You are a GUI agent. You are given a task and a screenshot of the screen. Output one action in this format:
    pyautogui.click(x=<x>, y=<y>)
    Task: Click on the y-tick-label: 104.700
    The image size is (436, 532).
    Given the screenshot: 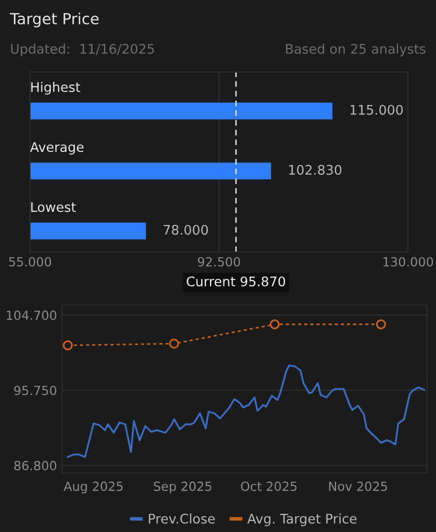 What is the action you would take?
    pyautogui.click(x=31, y=315)
    